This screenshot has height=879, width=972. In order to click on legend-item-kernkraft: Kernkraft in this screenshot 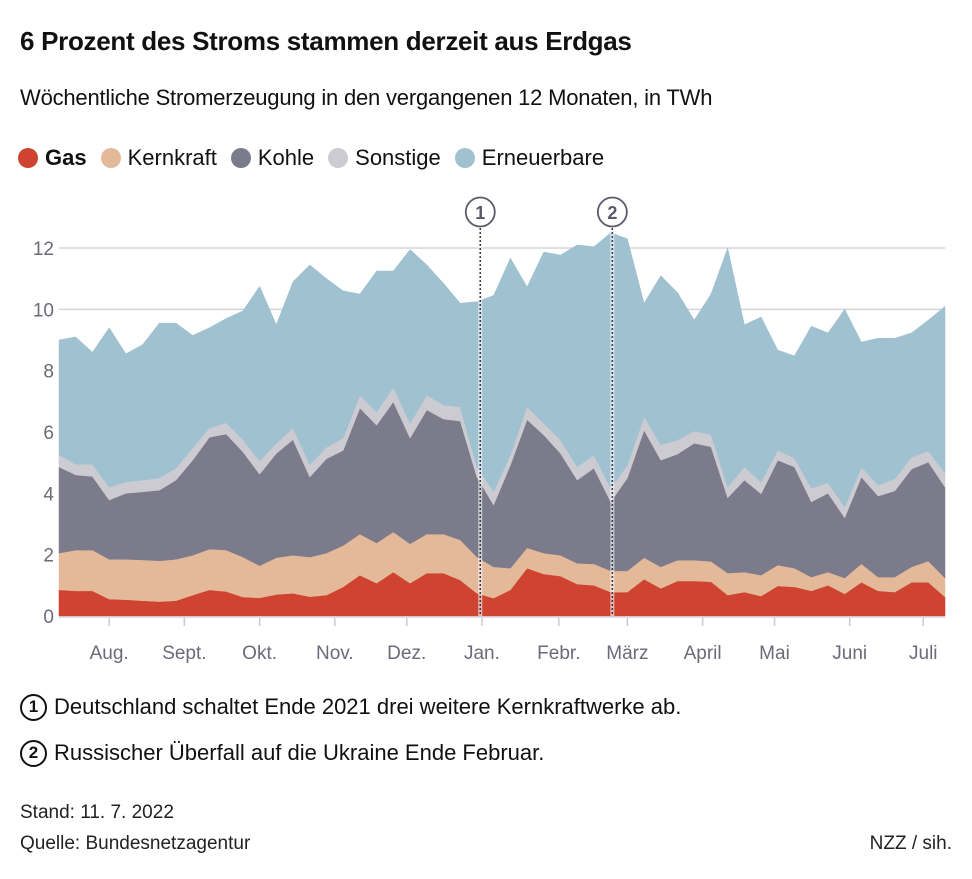, I will do `click(158, 158)`.